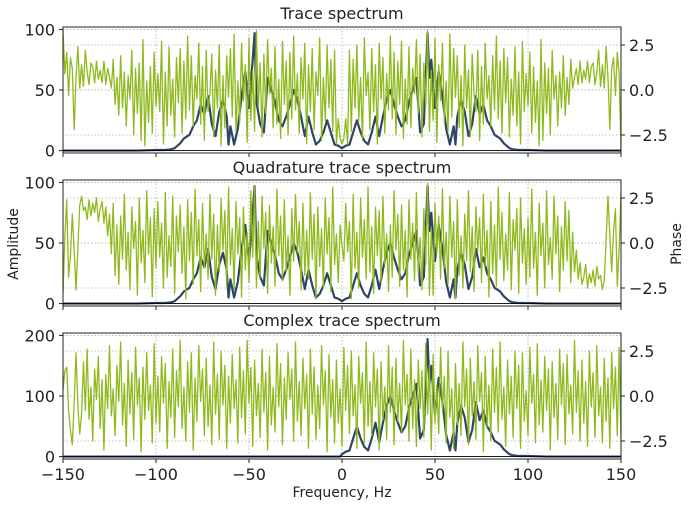  What do you see at coordinates (39, 335) in the screenshot?
I see `y-tick-label: 200` at bounding box center [39, 335].